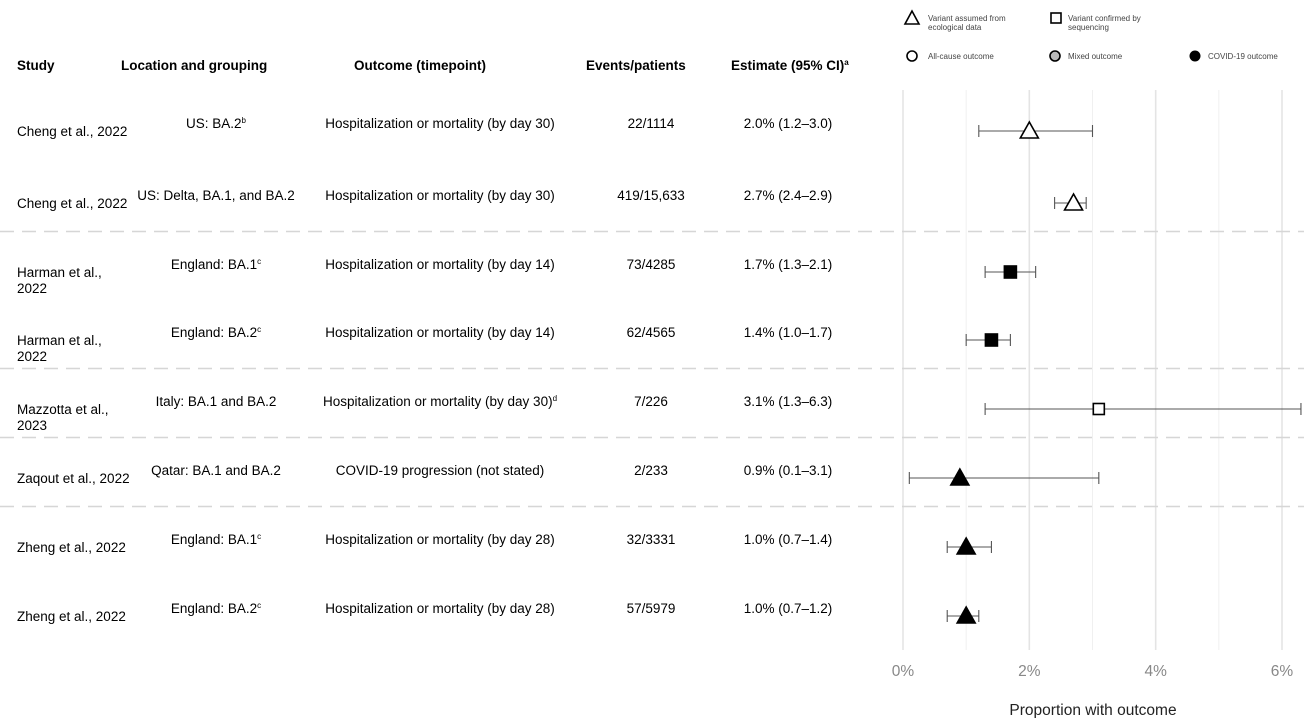 This screenshot has height=718, width=1304. Describe the element at coordinates (651, 539) in the screenshot. I see `row-events: 32/3331` at that location.